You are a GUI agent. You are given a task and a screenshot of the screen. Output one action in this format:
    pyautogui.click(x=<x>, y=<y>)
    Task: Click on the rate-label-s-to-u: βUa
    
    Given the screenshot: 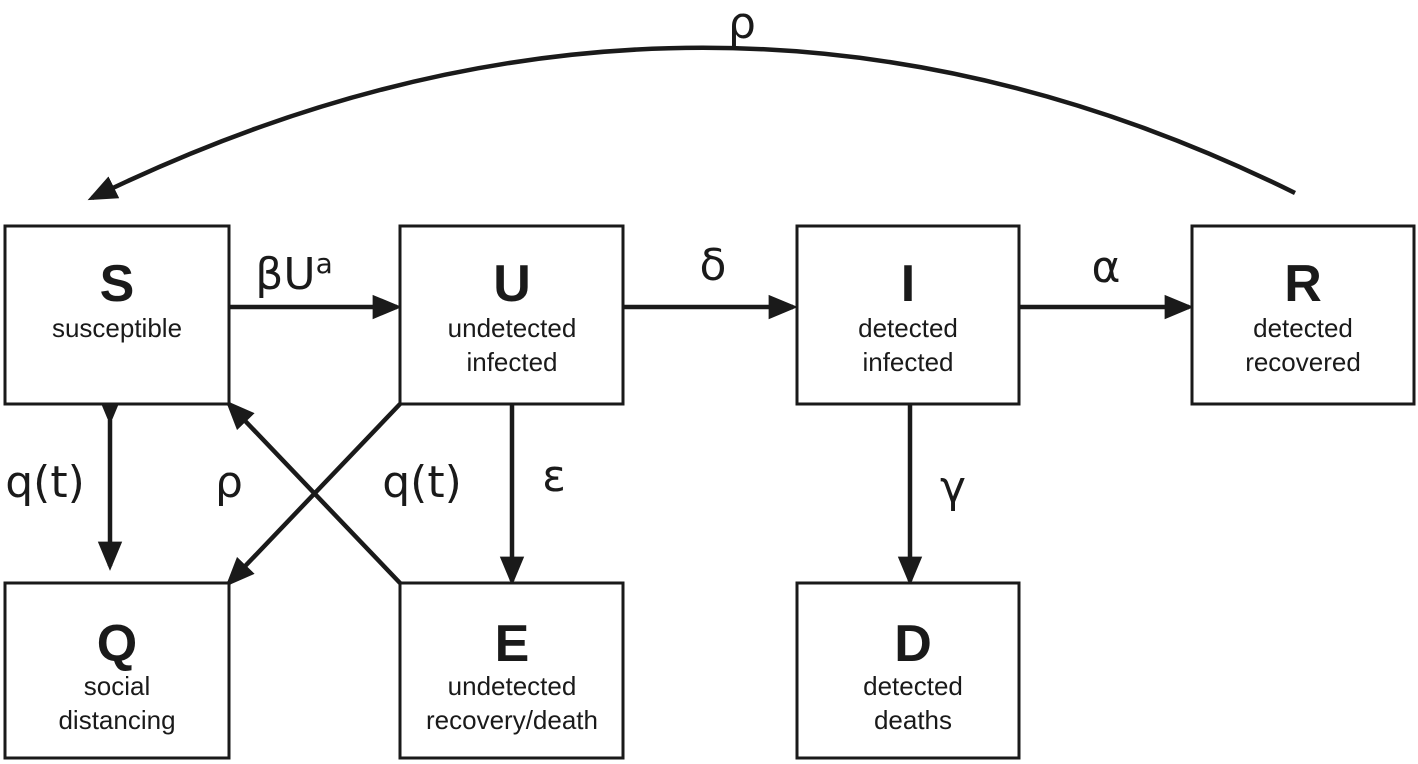 What is the action you would take?
    pyautogui.click(x=293, y=273)
    